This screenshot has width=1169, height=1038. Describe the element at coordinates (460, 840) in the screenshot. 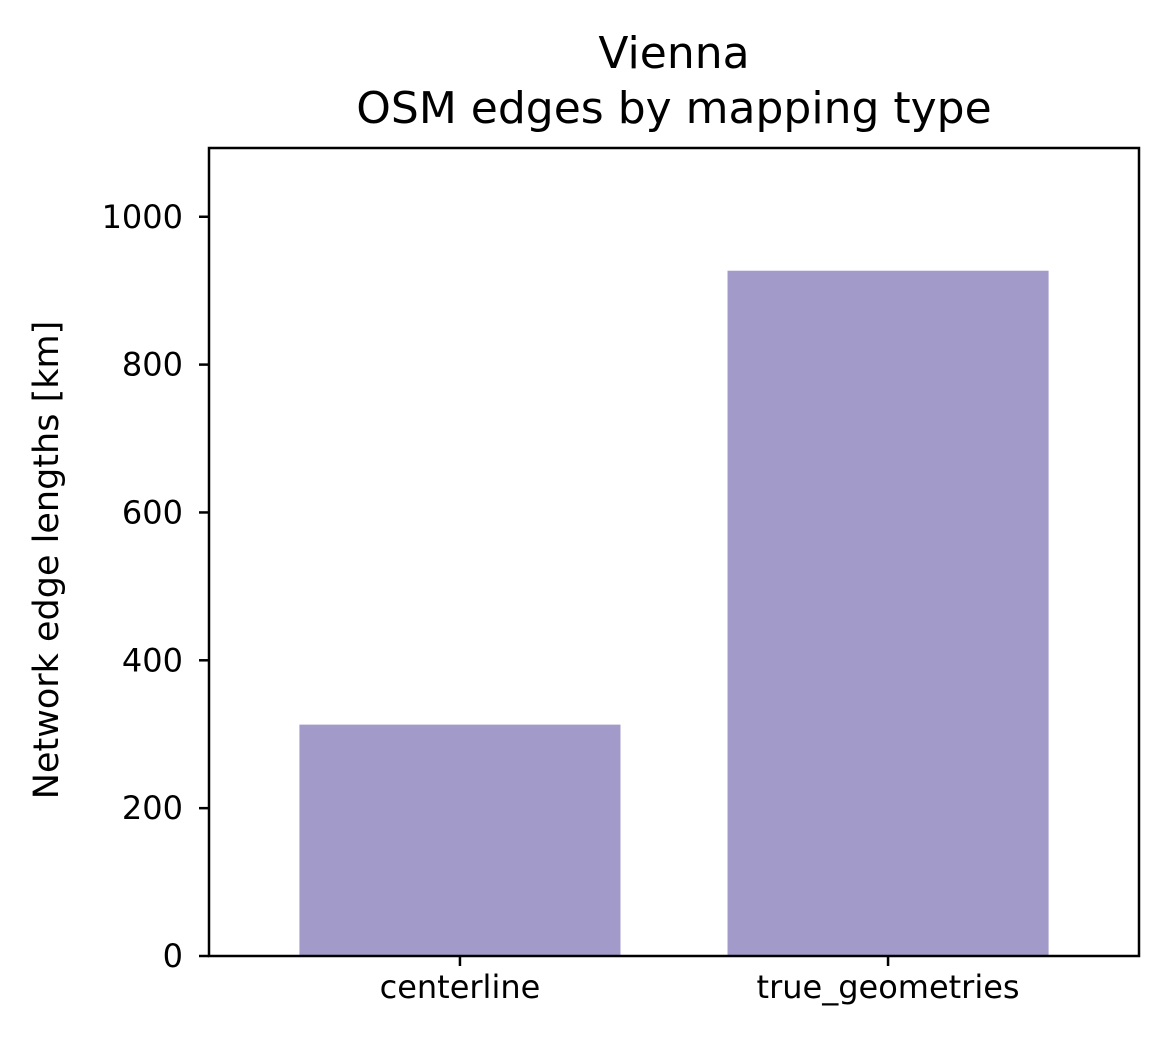

I see `bar-centerline` at that location.